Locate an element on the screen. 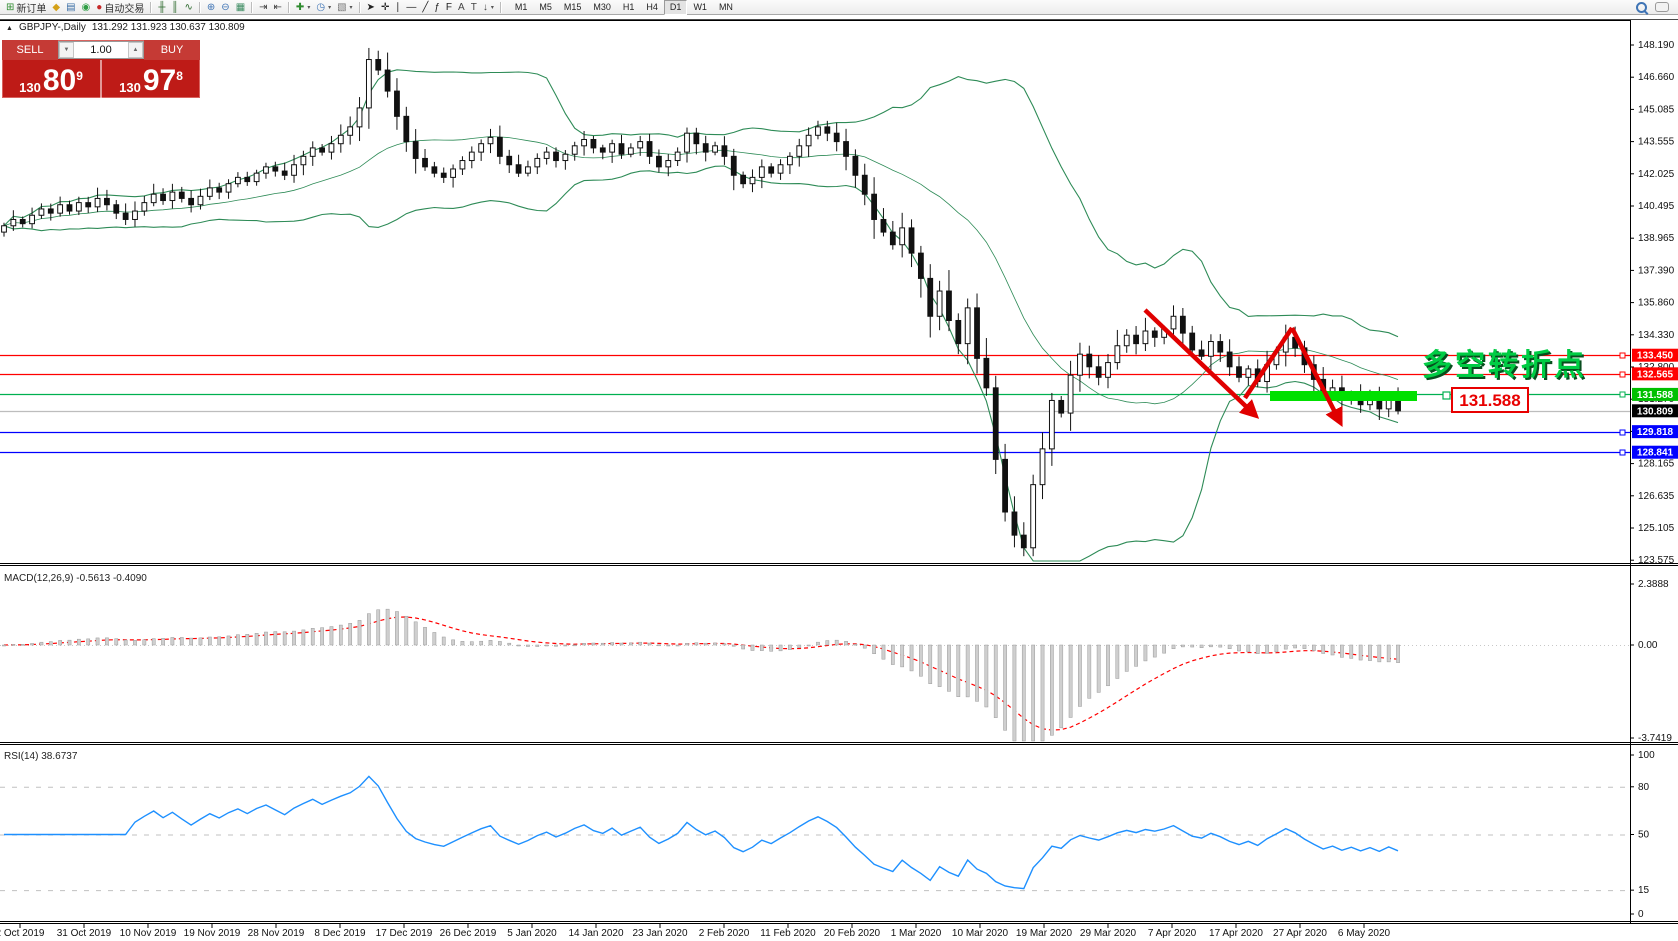 The width and height of the screenshot is (1678, 941). fibonacci-button: F is located at coordinates (449, 7).